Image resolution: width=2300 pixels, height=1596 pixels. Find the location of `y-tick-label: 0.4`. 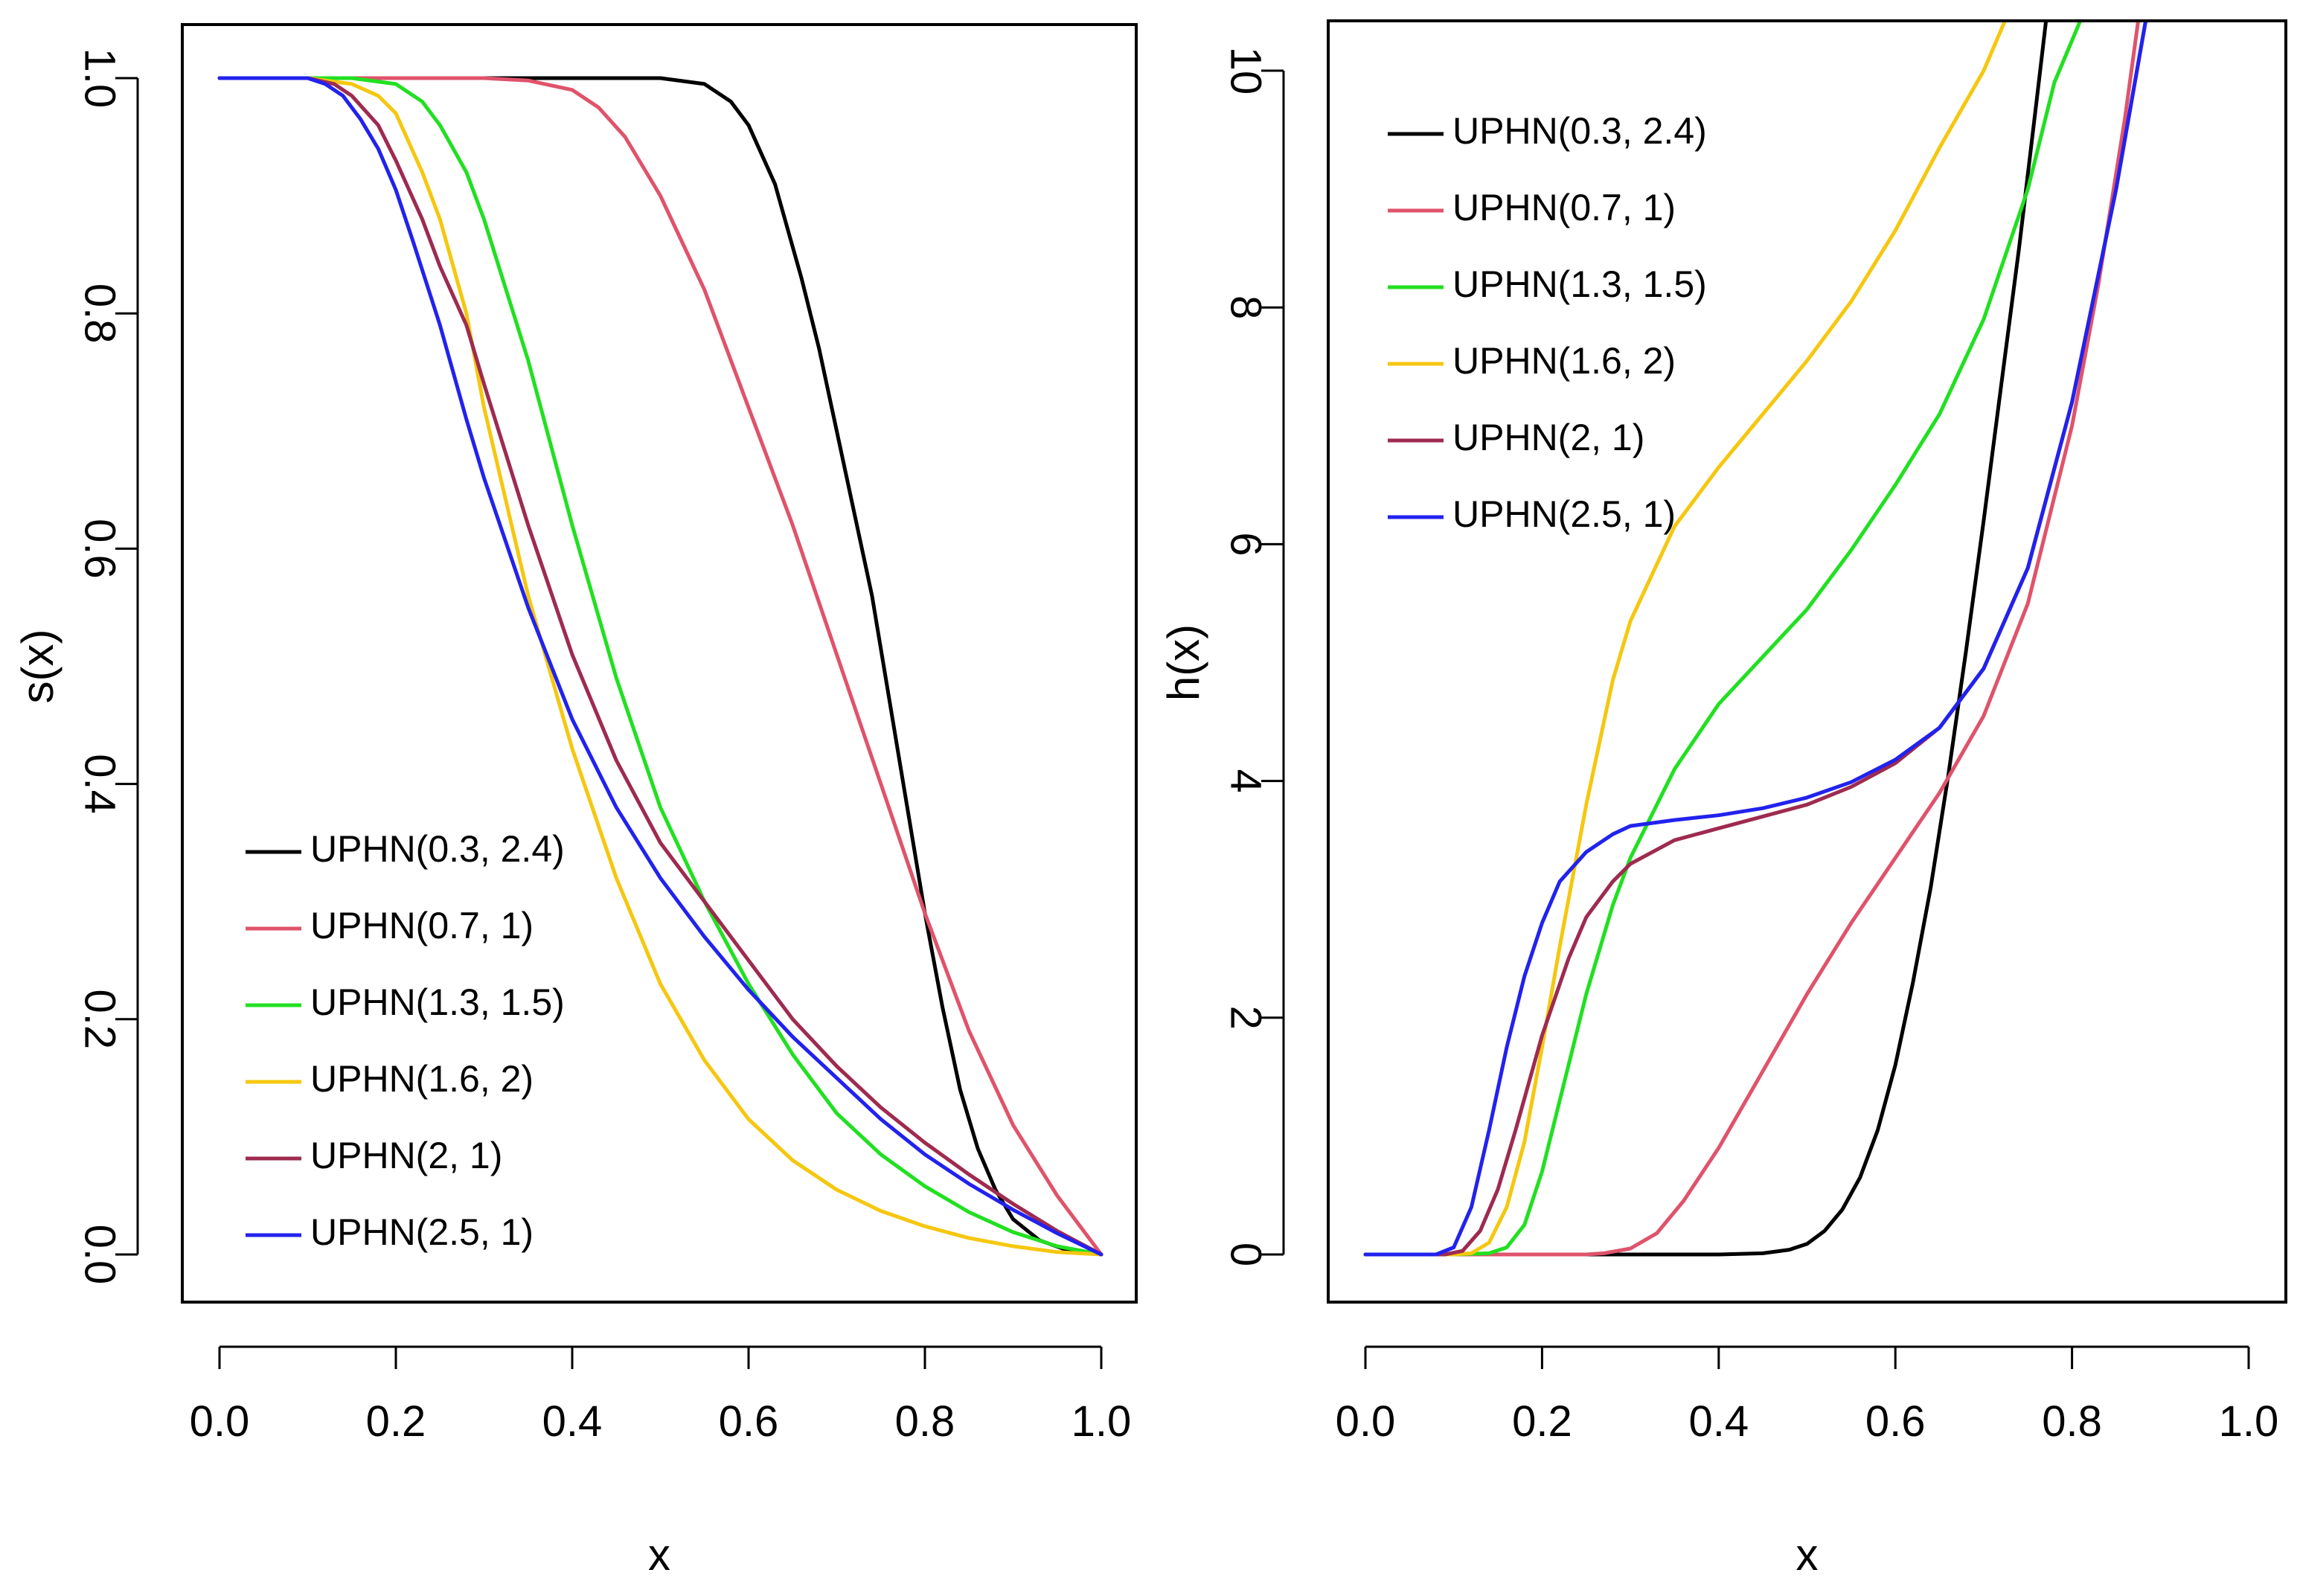

y-tick-label: 0.4 is located at coordinates (100, 784).